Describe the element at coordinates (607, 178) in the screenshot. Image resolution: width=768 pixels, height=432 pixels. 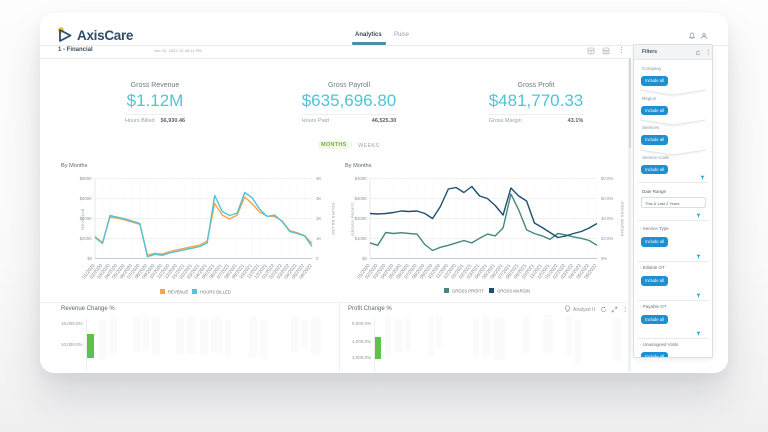
I see `svg-text: 80.0%` at that location.